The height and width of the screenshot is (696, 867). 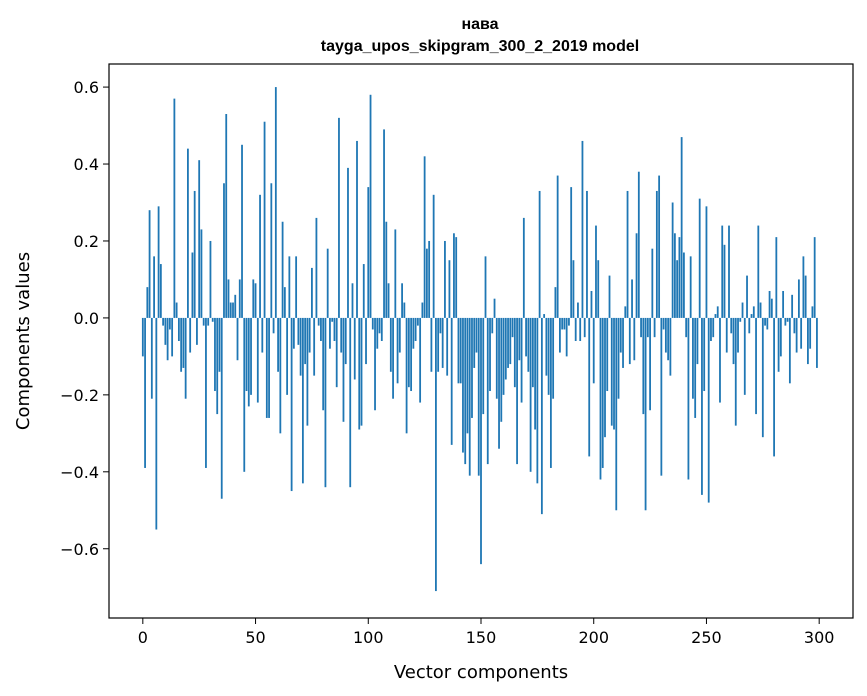 I want to click on x-tick-label: 0, so click(x=143, y=637).